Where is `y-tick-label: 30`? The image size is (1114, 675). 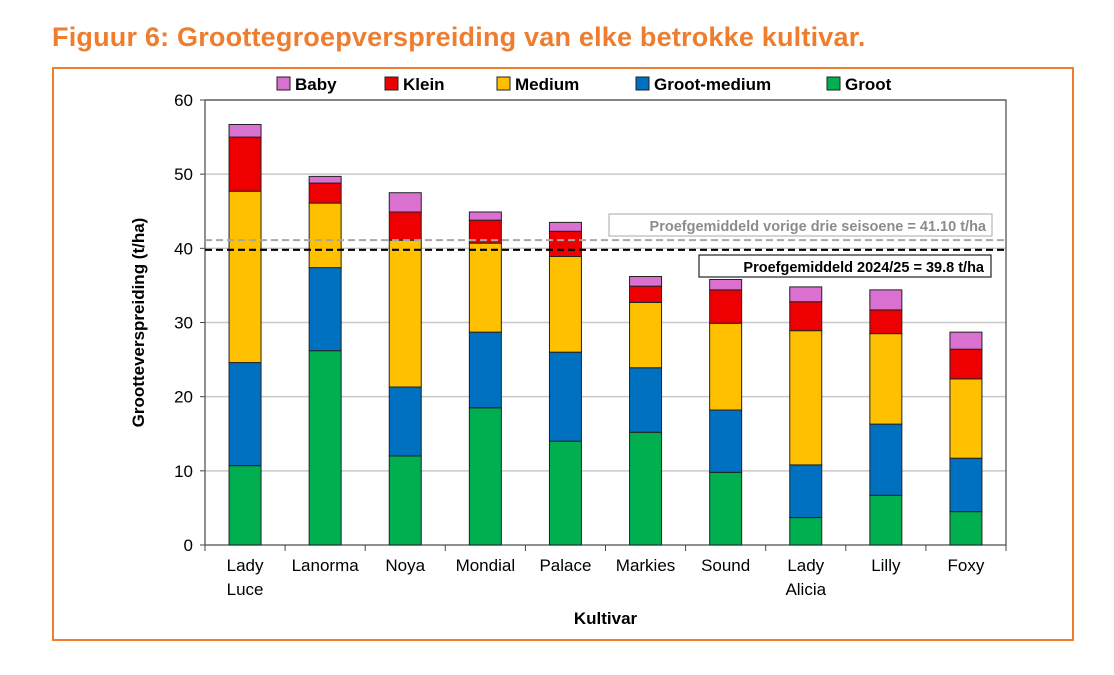 y-tick-label: 30 is located at coordinates (183, 323).